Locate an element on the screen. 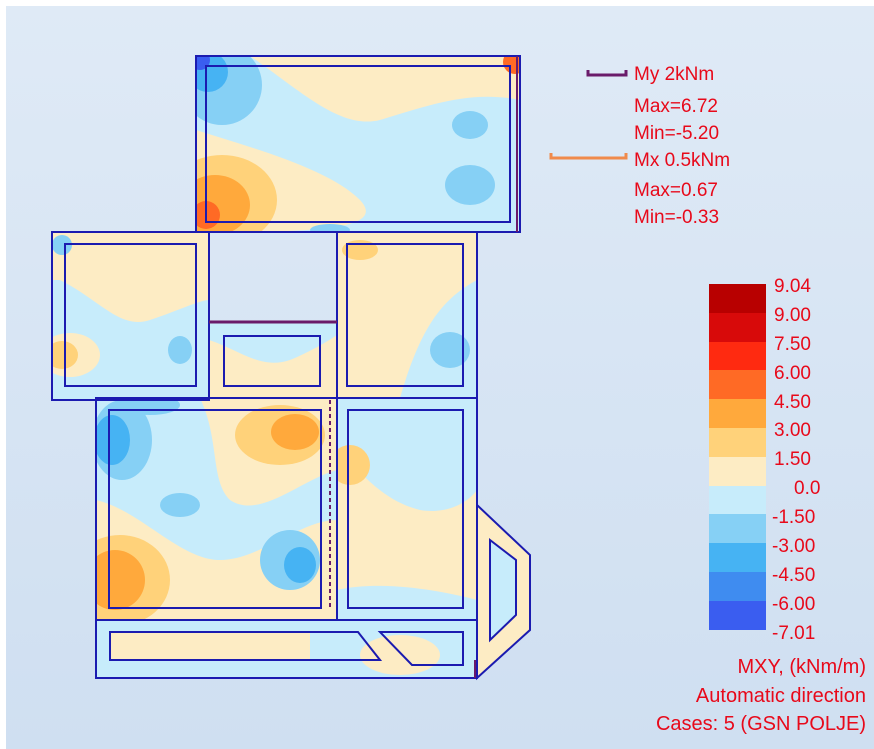  color-scale-label: -4.50 is located at coordinates (794, 575).